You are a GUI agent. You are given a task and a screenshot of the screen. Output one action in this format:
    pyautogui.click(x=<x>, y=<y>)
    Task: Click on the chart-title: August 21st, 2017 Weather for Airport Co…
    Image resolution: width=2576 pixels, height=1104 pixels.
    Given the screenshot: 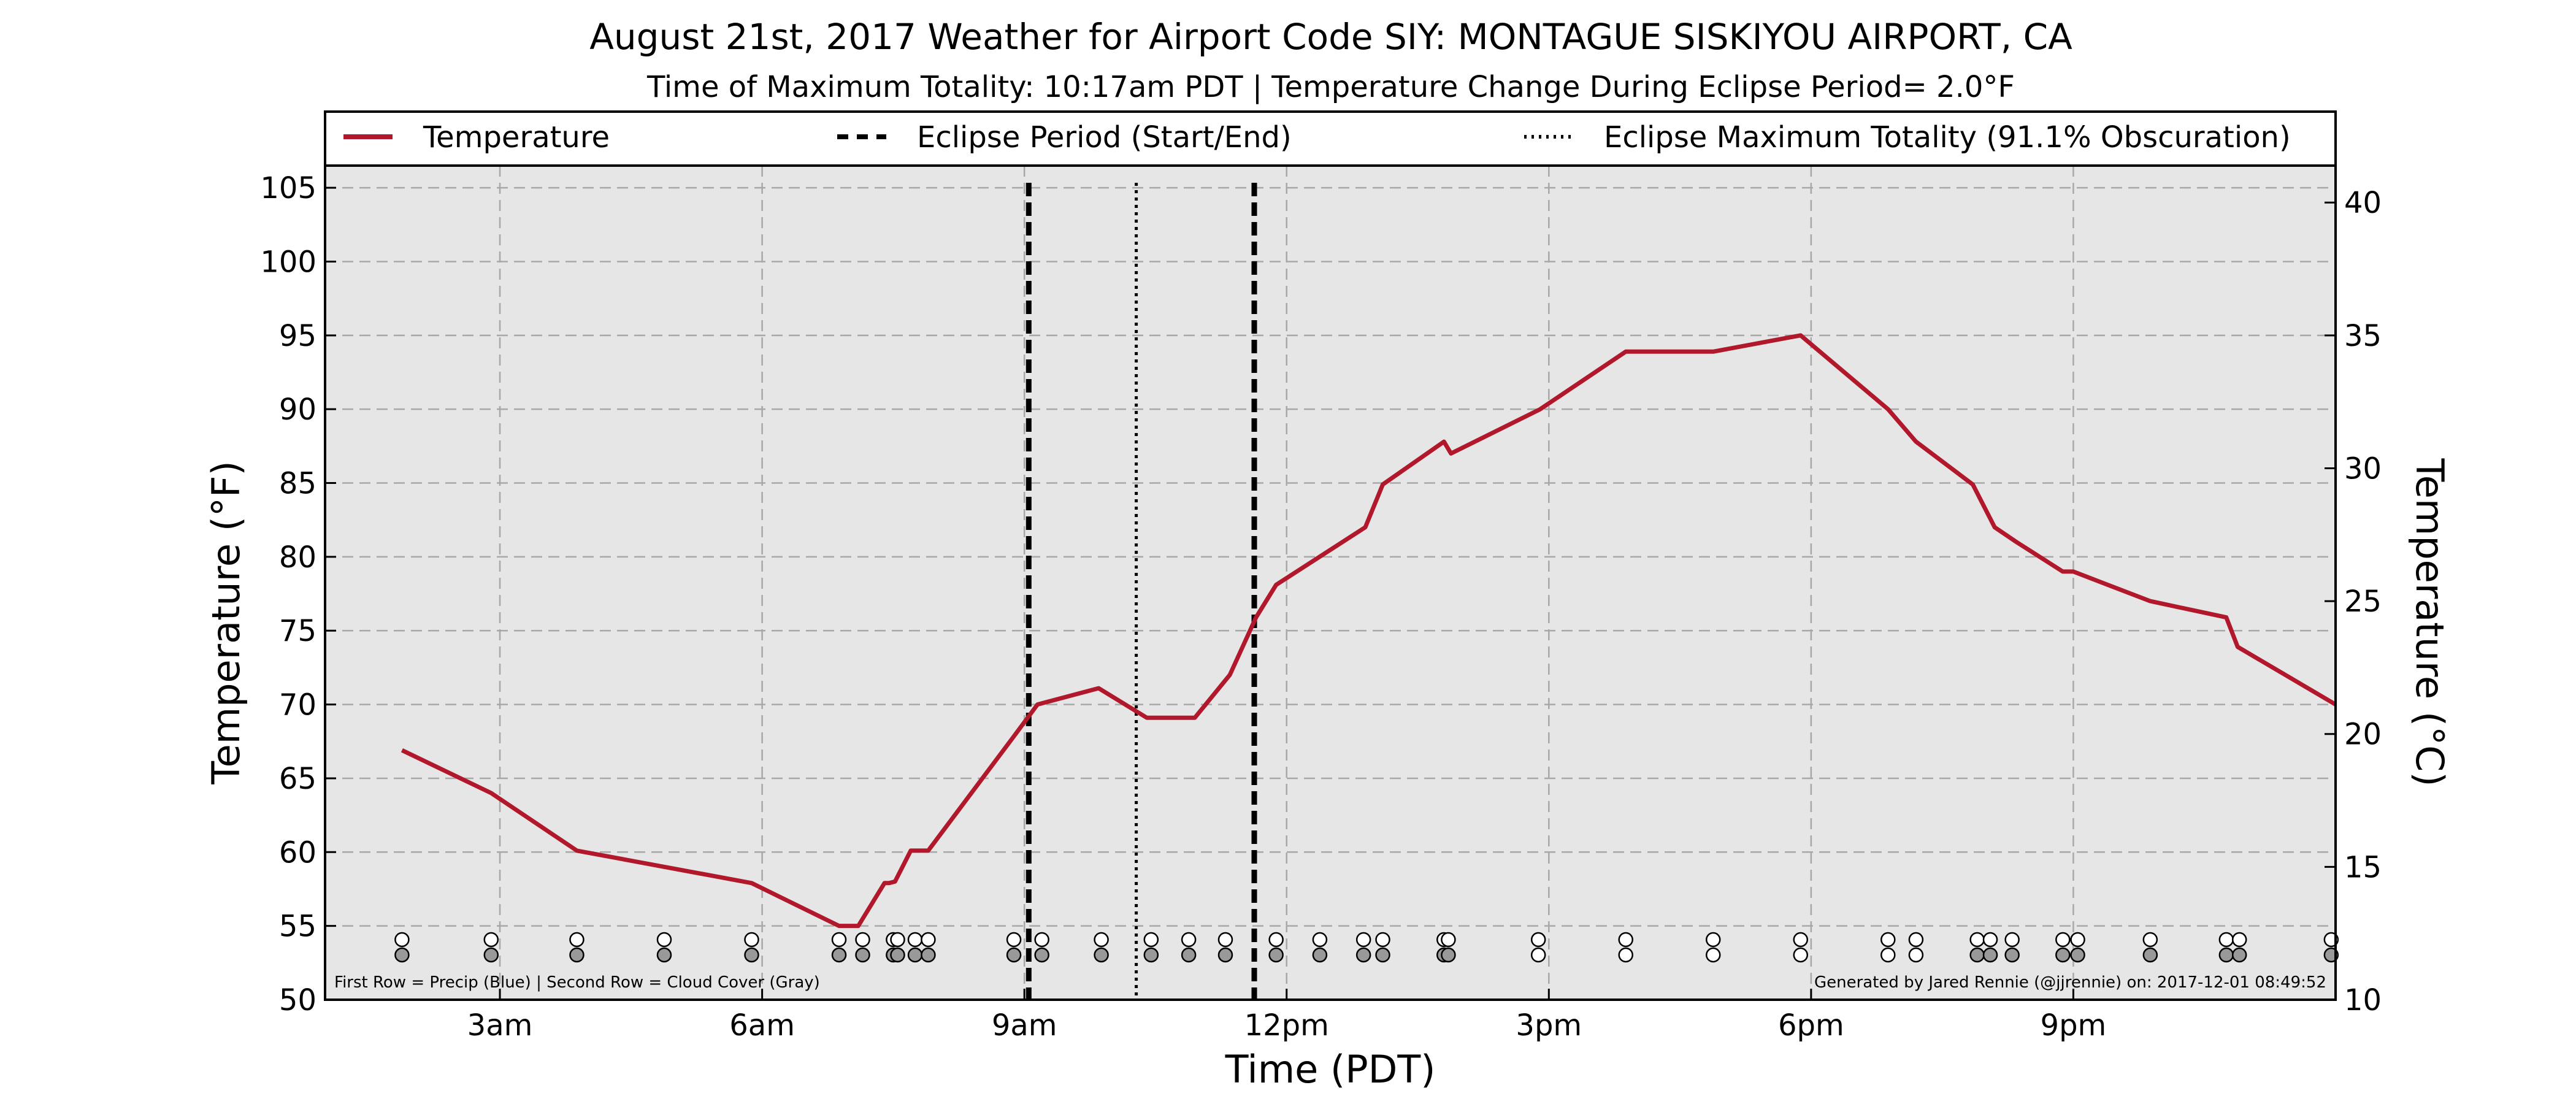 What is the action you would take?
    pyautogui.click(x=1330, y=37)
    